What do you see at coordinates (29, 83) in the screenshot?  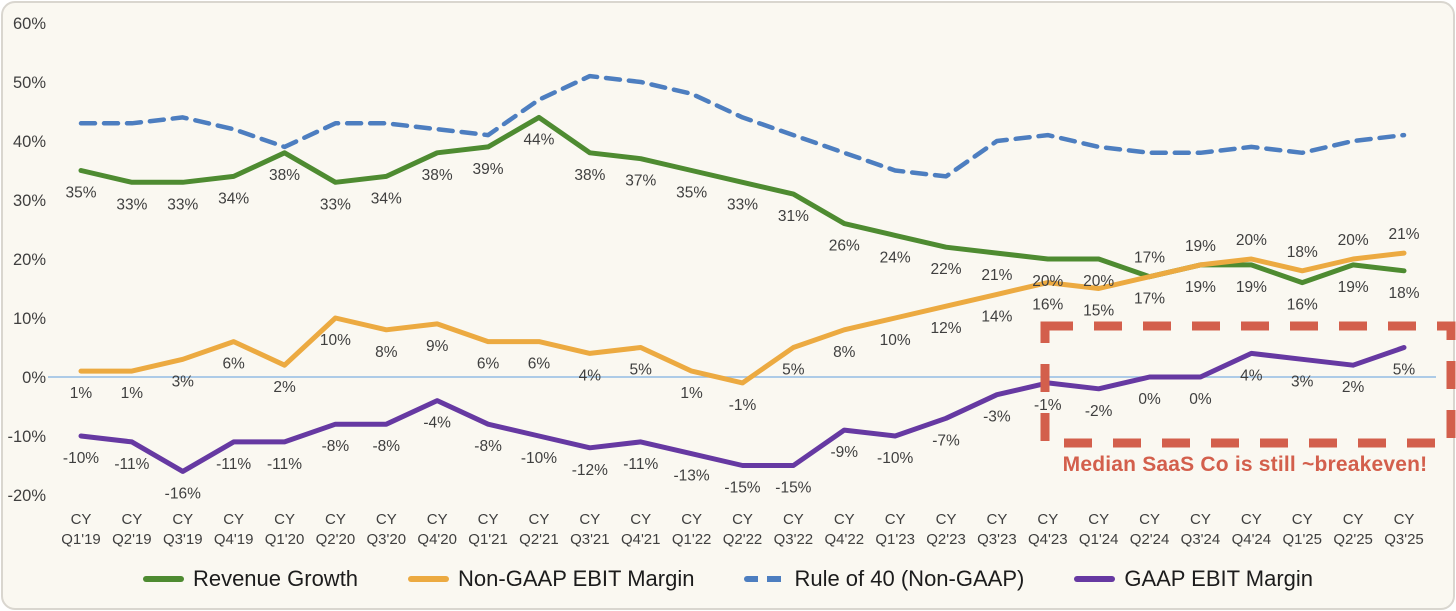 I see `y-axis-tick: 50%` at bounding box center [29, 83].